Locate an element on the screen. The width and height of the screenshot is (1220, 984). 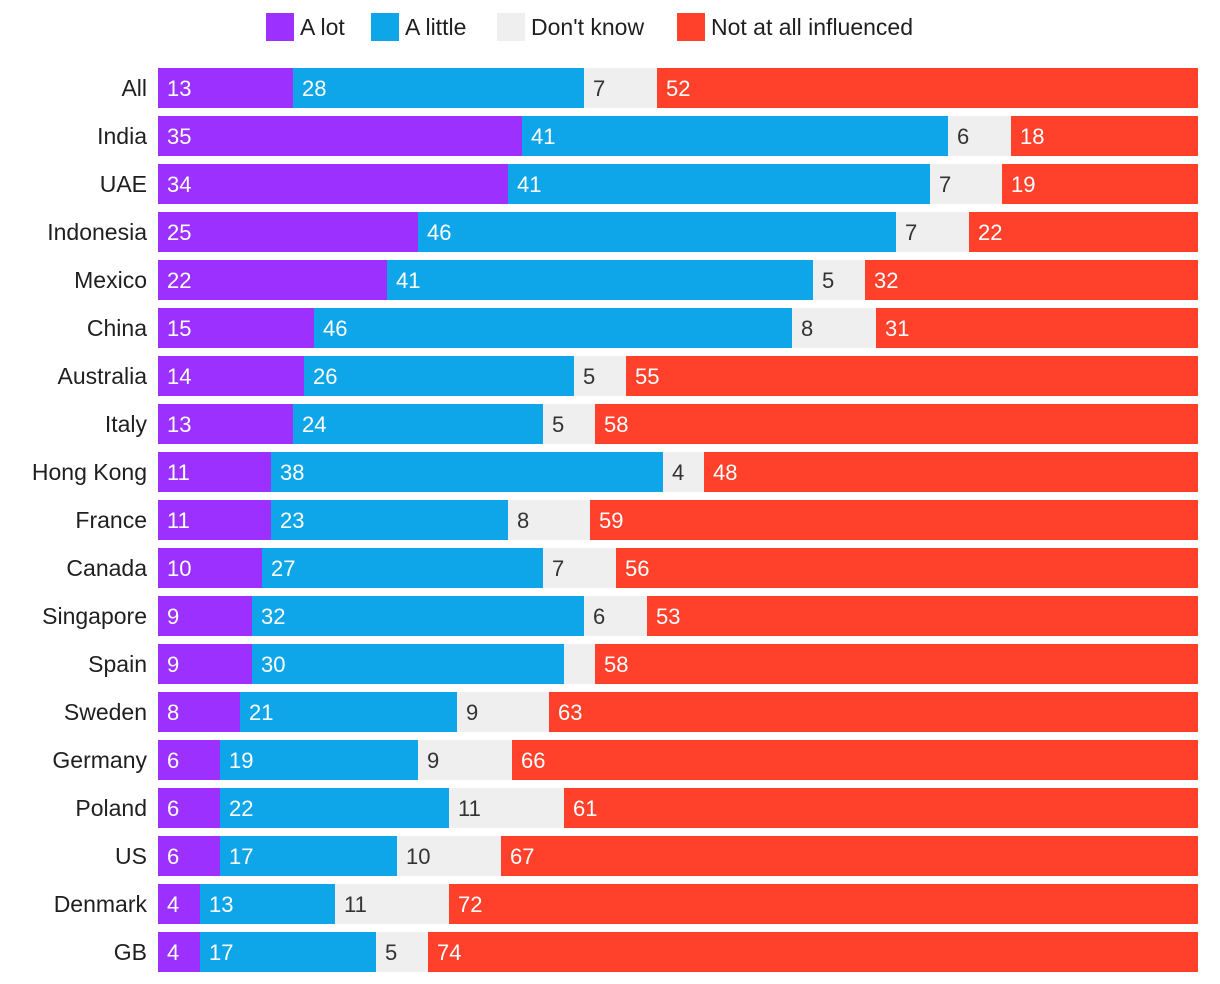
legend-item-not-at-all-influenced: Not at all influenced is located at coordinates (795, 27).